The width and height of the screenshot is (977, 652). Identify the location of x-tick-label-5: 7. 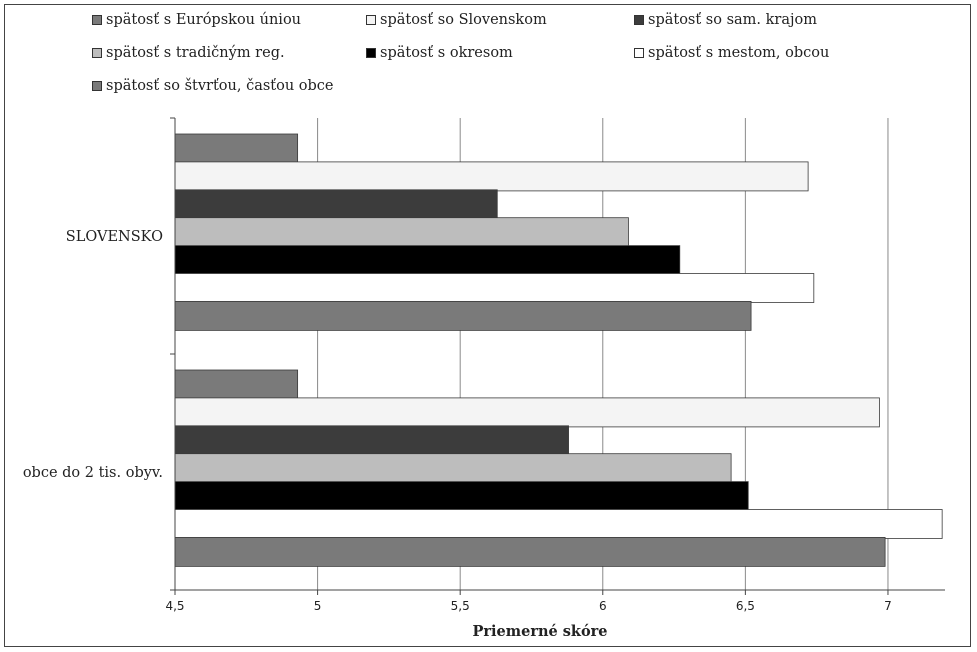
(888, 606).